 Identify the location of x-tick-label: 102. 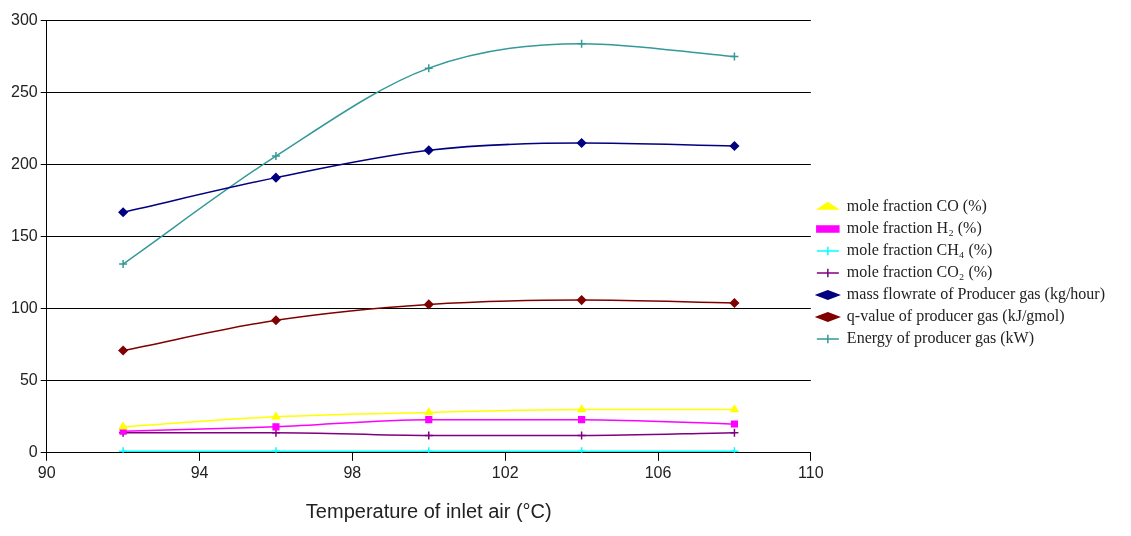
(505, 472).